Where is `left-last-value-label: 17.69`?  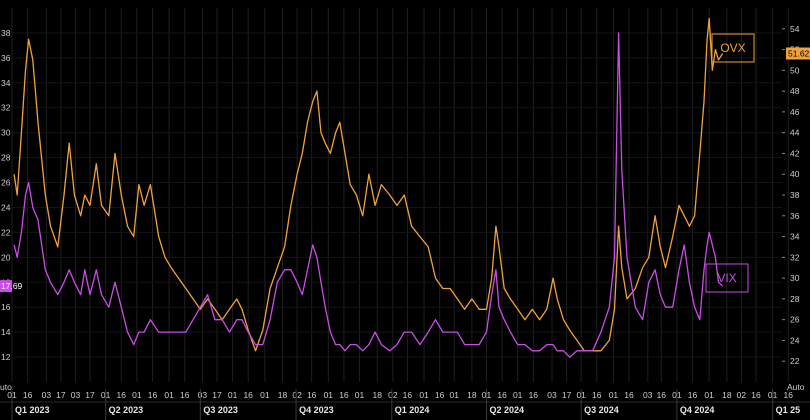 left-last-value-label: 17.69 is located at coordinates (12, 286).